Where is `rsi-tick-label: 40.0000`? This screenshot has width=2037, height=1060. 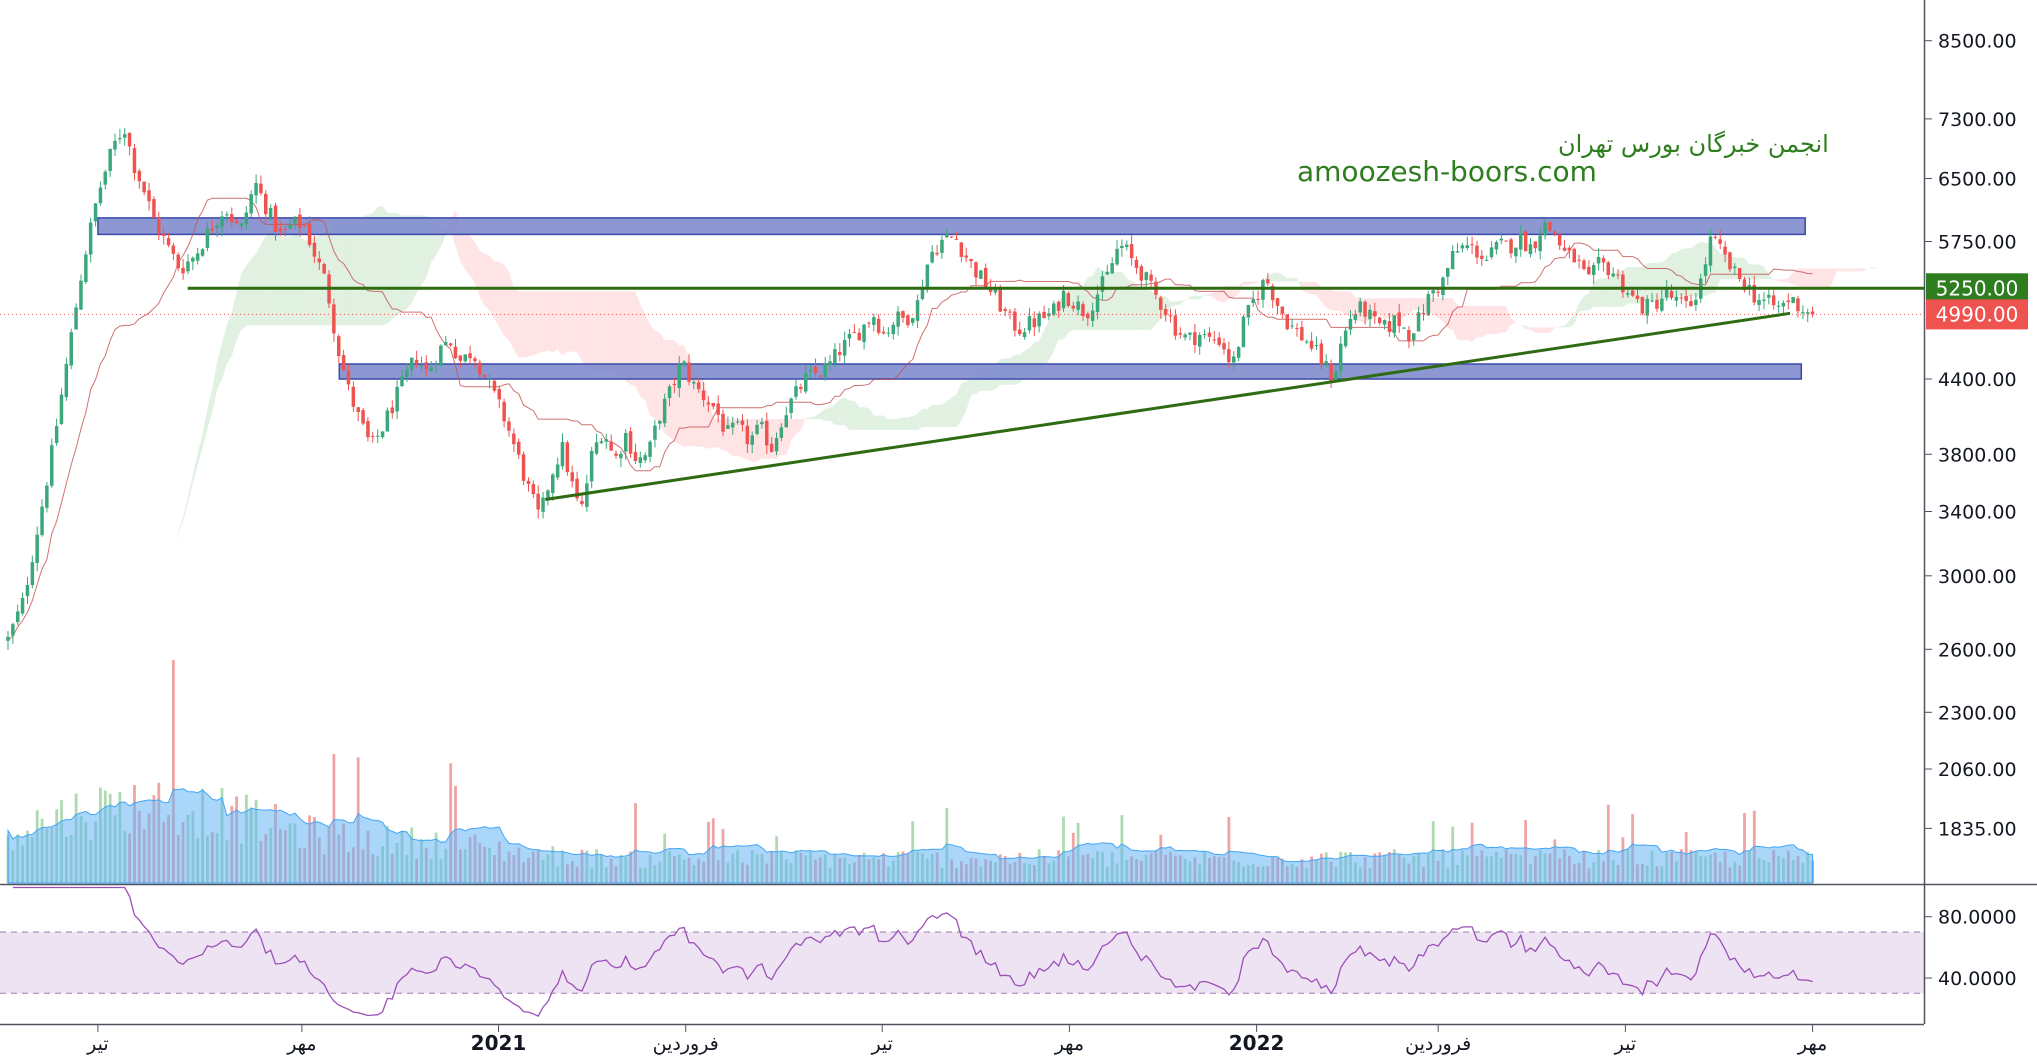 rsi-tick-label: 40.0000 is located at coordinates (1977, 979).